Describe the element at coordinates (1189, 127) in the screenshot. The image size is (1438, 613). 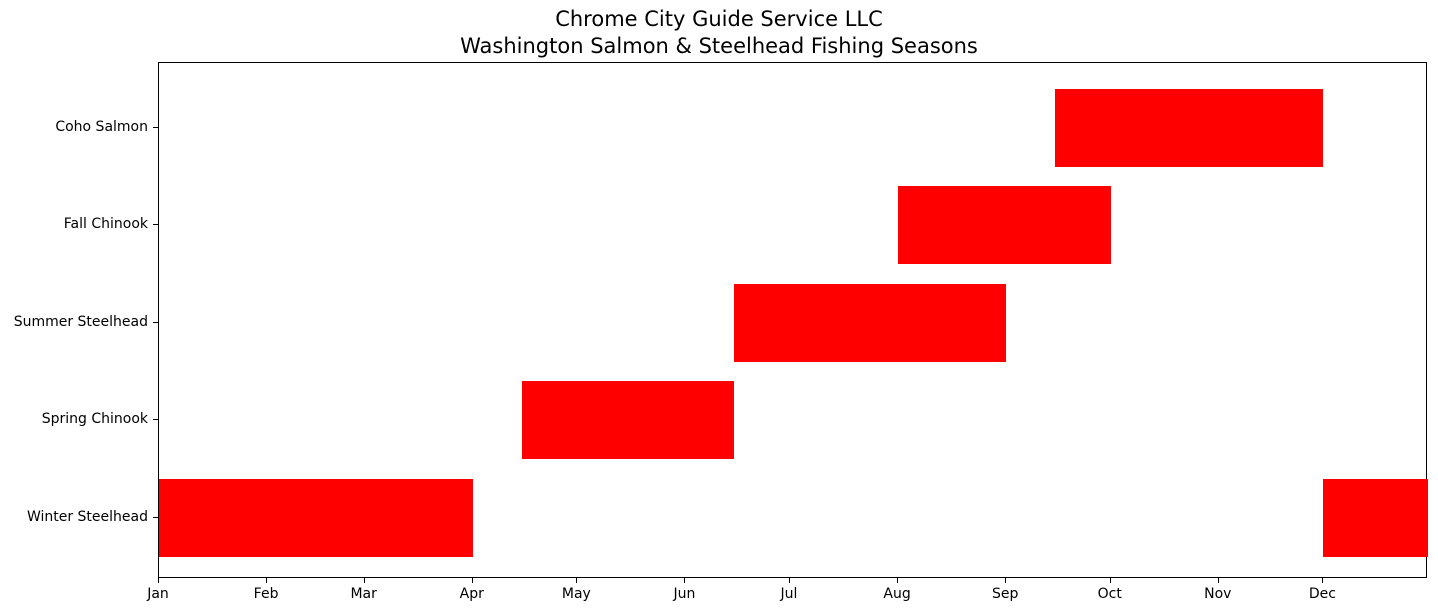
I see `season-bar-coho-salmon` at that location.